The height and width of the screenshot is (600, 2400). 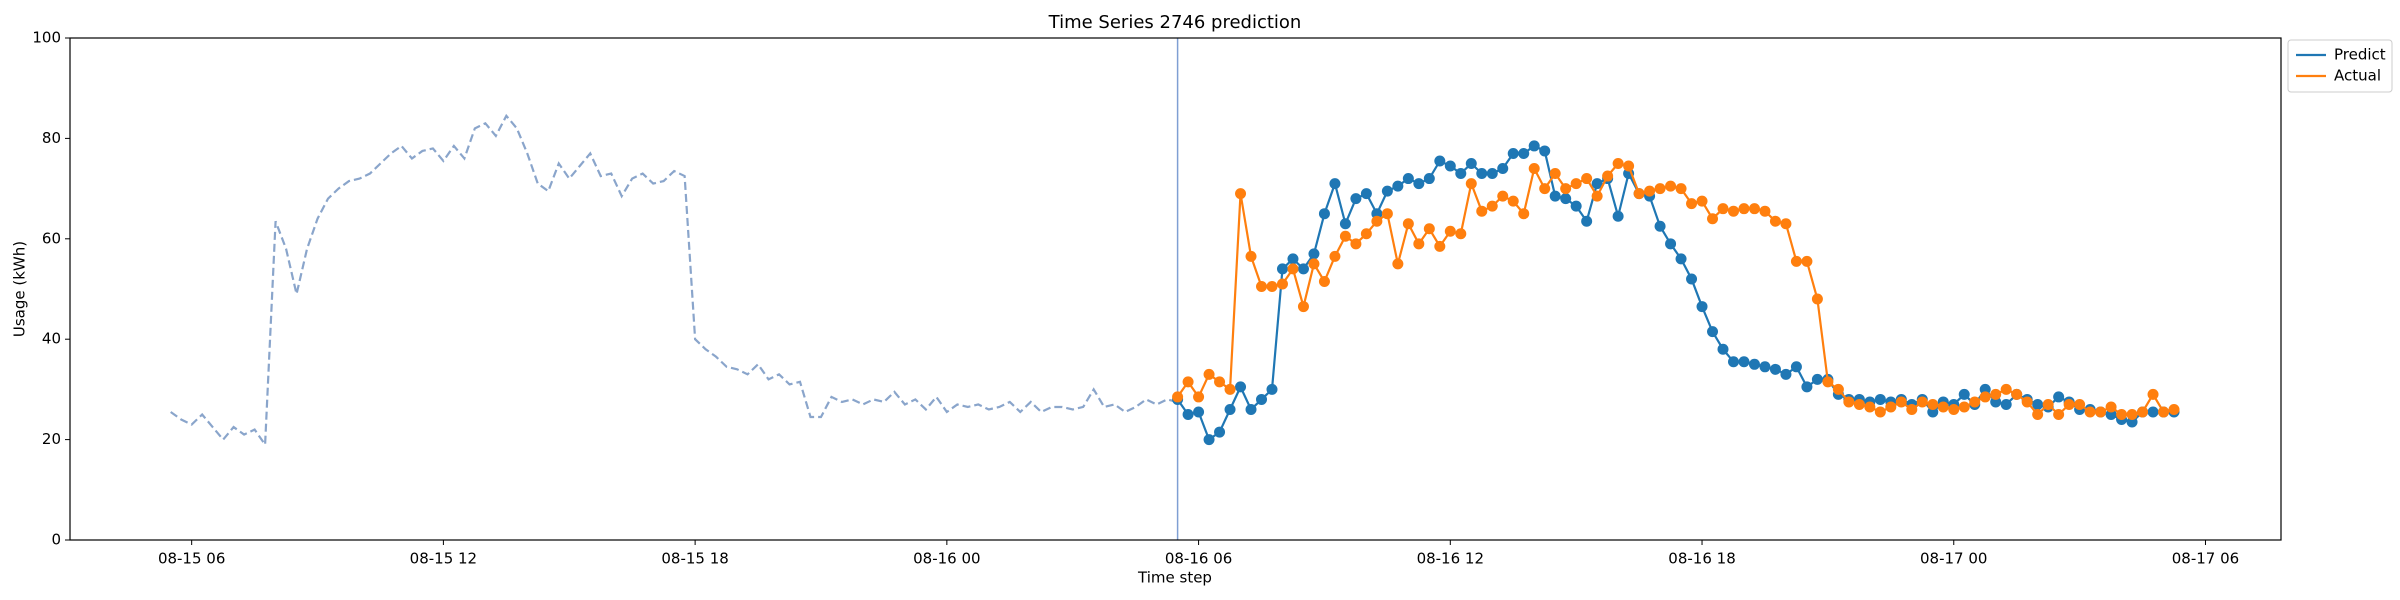 I want to click on x-tick-label: 08-16 18, so click(x=1701, y=559).